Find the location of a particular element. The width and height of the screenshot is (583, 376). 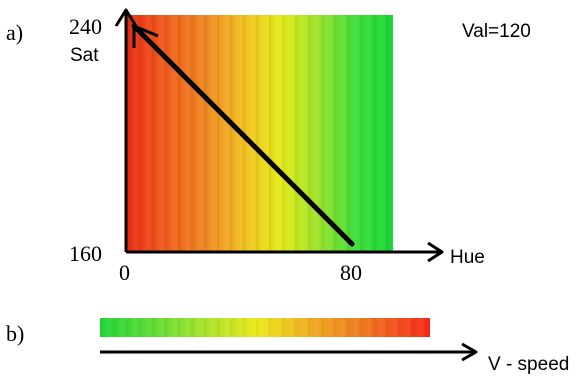

part-a-label: a) is located at coordinates (15, 32).